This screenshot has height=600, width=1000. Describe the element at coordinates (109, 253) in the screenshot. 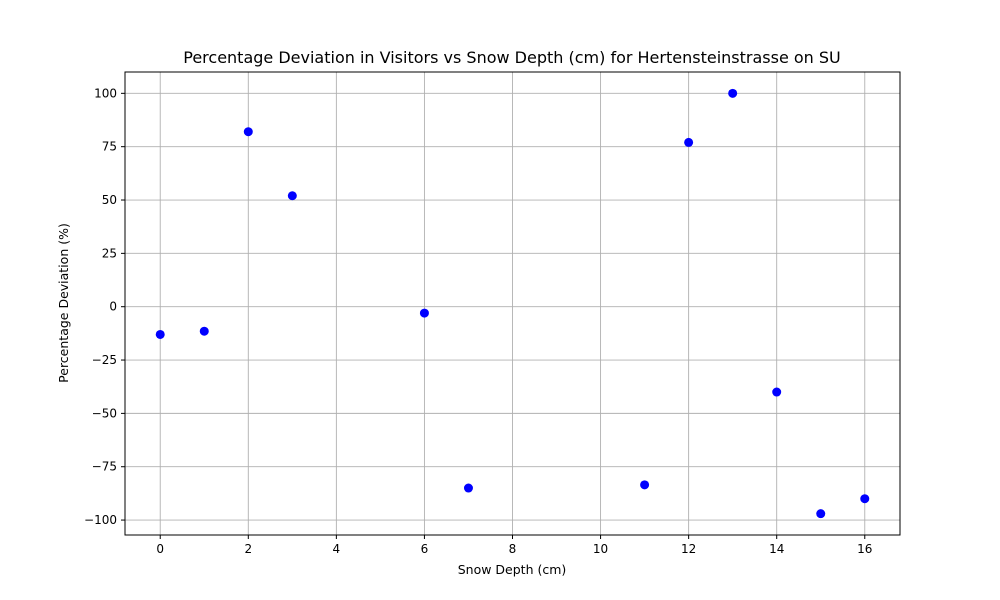

I see `y-tick-label: 25` at that location.